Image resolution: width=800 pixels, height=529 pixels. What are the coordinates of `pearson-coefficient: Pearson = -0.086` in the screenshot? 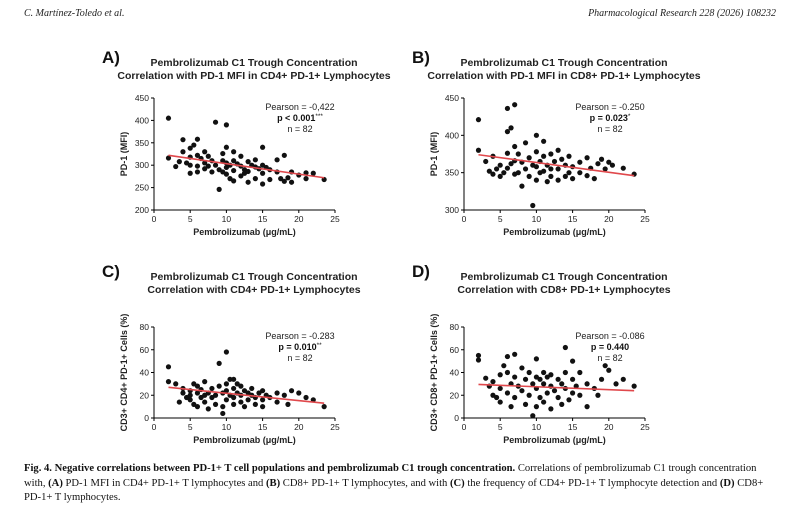 It's located at (609, 336).